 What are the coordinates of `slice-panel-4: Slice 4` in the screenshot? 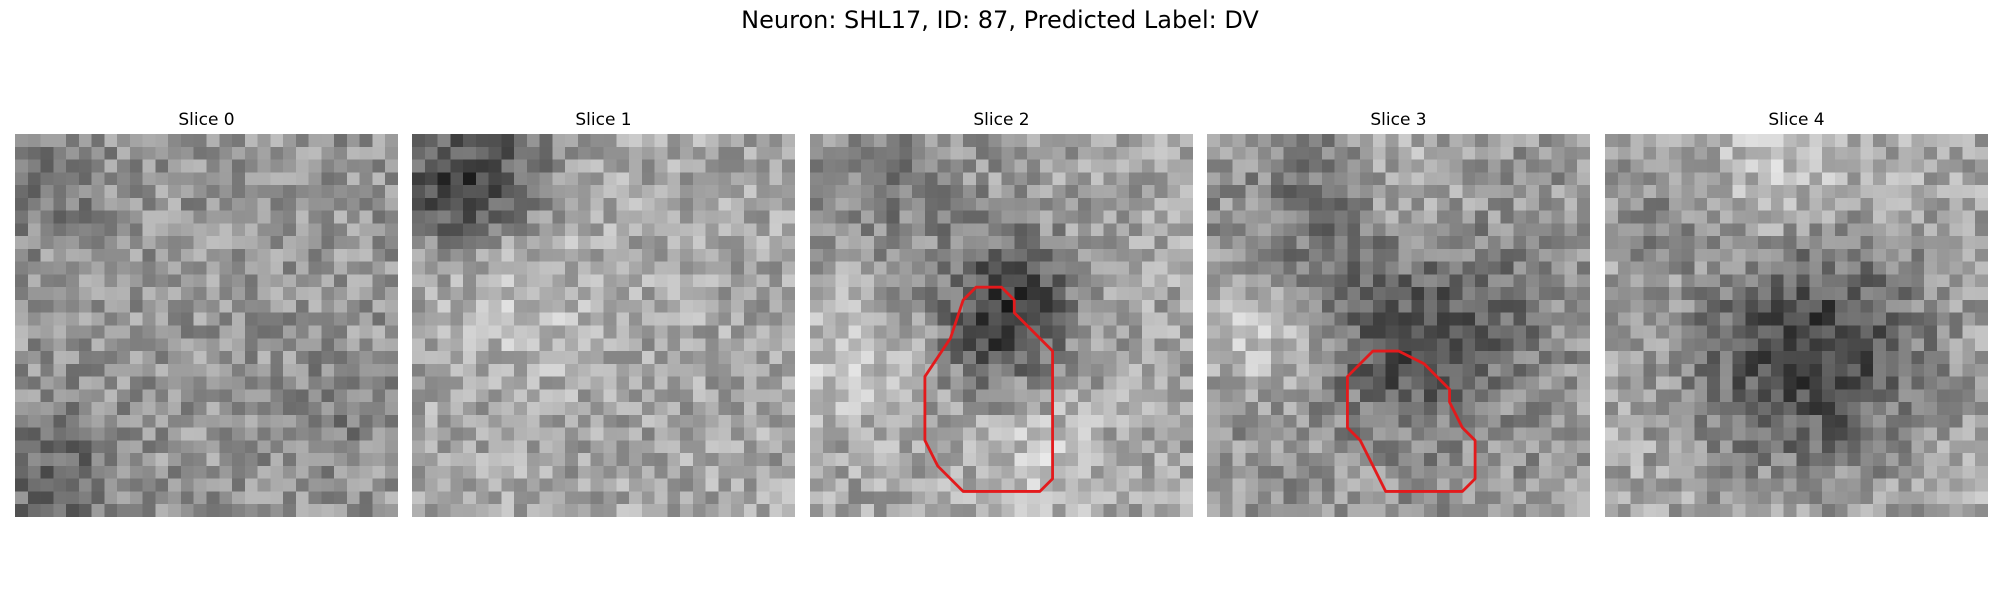 It's located at (1796, 312).